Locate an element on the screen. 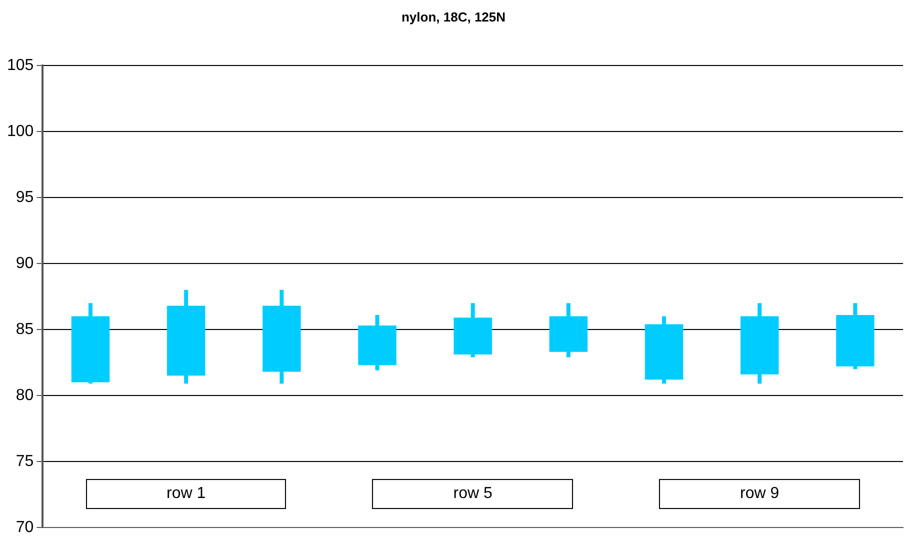  chart-title: nylon, 18C, 125N is located at coordinates (453, 16).